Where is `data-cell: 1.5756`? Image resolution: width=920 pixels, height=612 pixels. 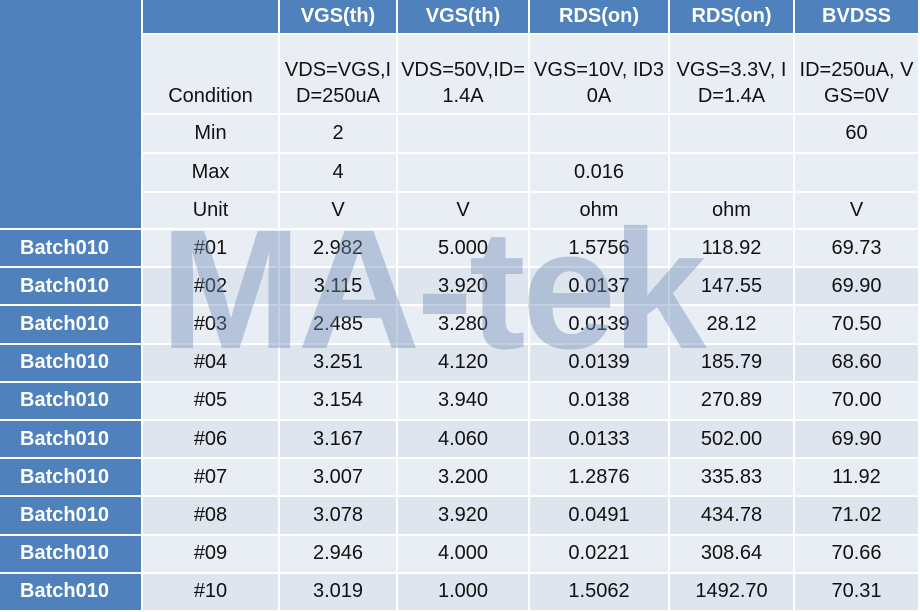
data-cell: 1.5756 is located at coordinates (600, 249).